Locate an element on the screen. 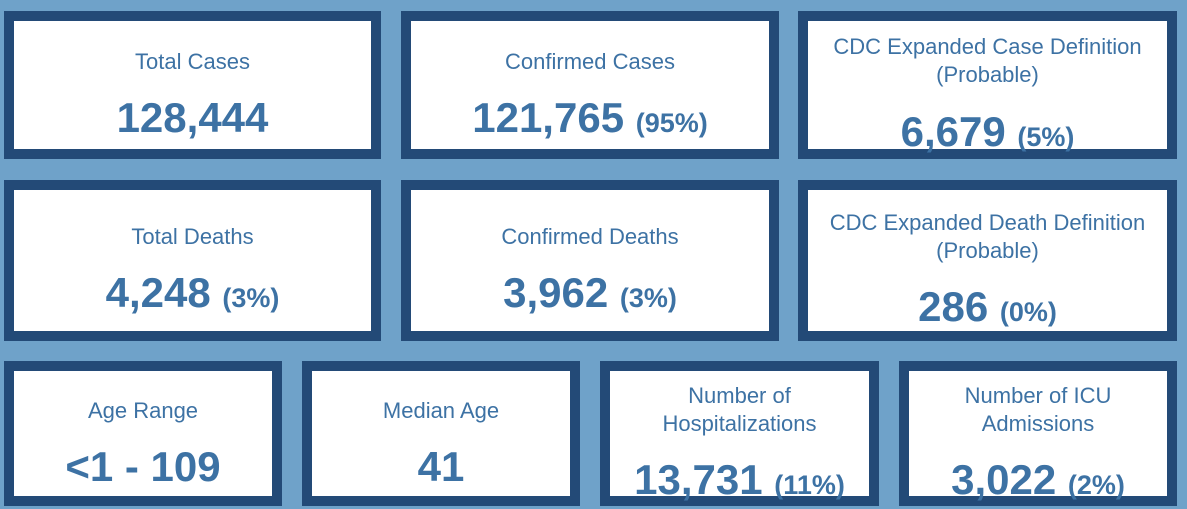 The image size is (1187, 509). hospitalizations-card: Number of Hospitalizations 13,731 (11%) is located at coordinates (739, 433).